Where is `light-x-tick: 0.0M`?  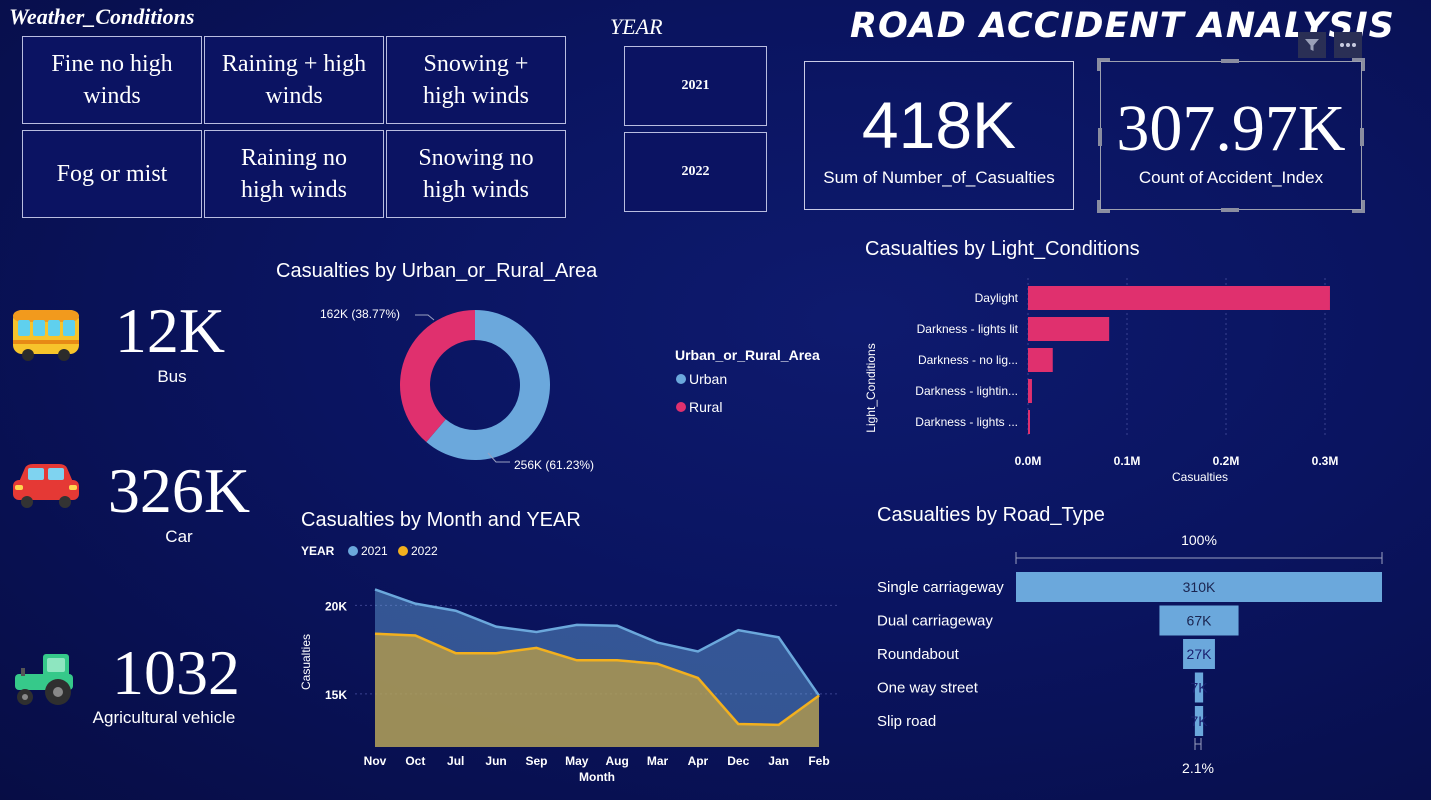 light-x-tick: 0.0M is located at coordinates (1028, 461).